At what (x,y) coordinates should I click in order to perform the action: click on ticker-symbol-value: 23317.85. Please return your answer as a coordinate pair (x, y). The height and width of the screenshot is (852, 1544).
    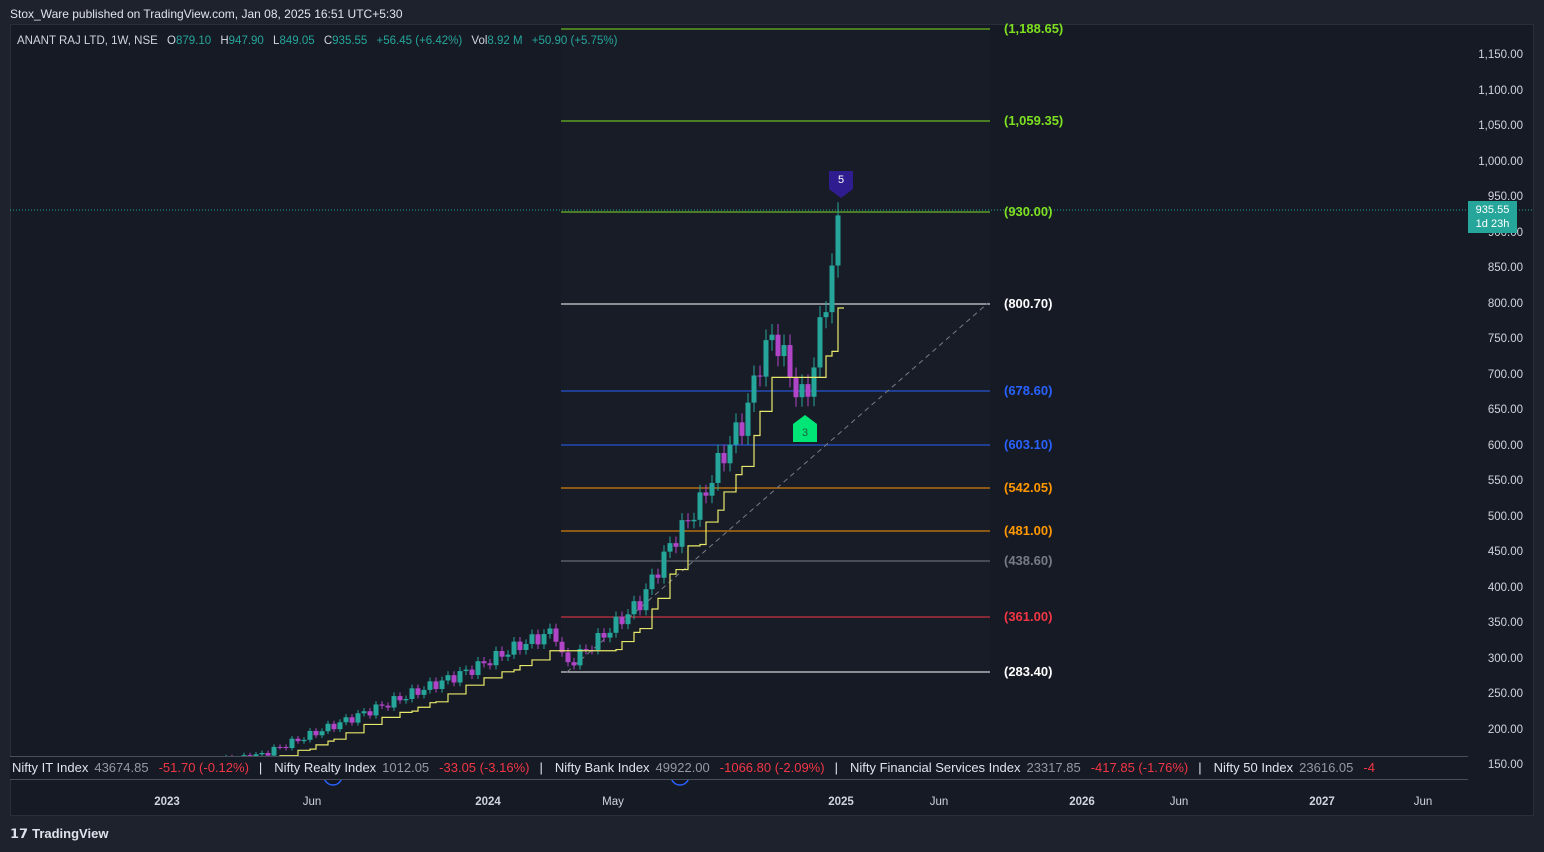
    Looking at the image, I should click on (1053, 767).